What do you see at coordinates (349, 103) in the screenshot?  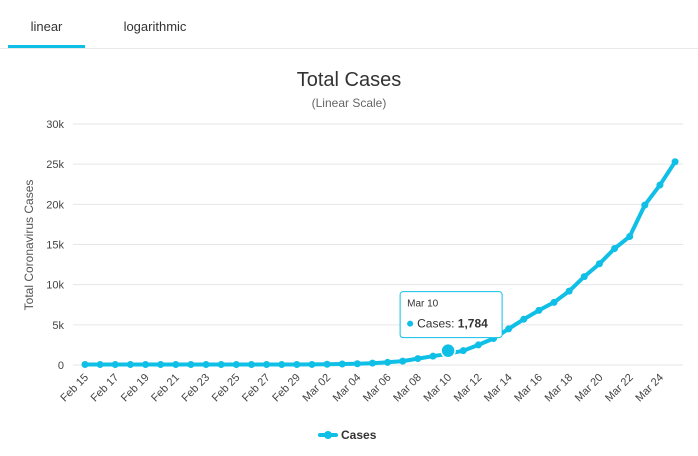 I see `chart-subtitle: (Linear Scale)` at bounding box center [349, 103].